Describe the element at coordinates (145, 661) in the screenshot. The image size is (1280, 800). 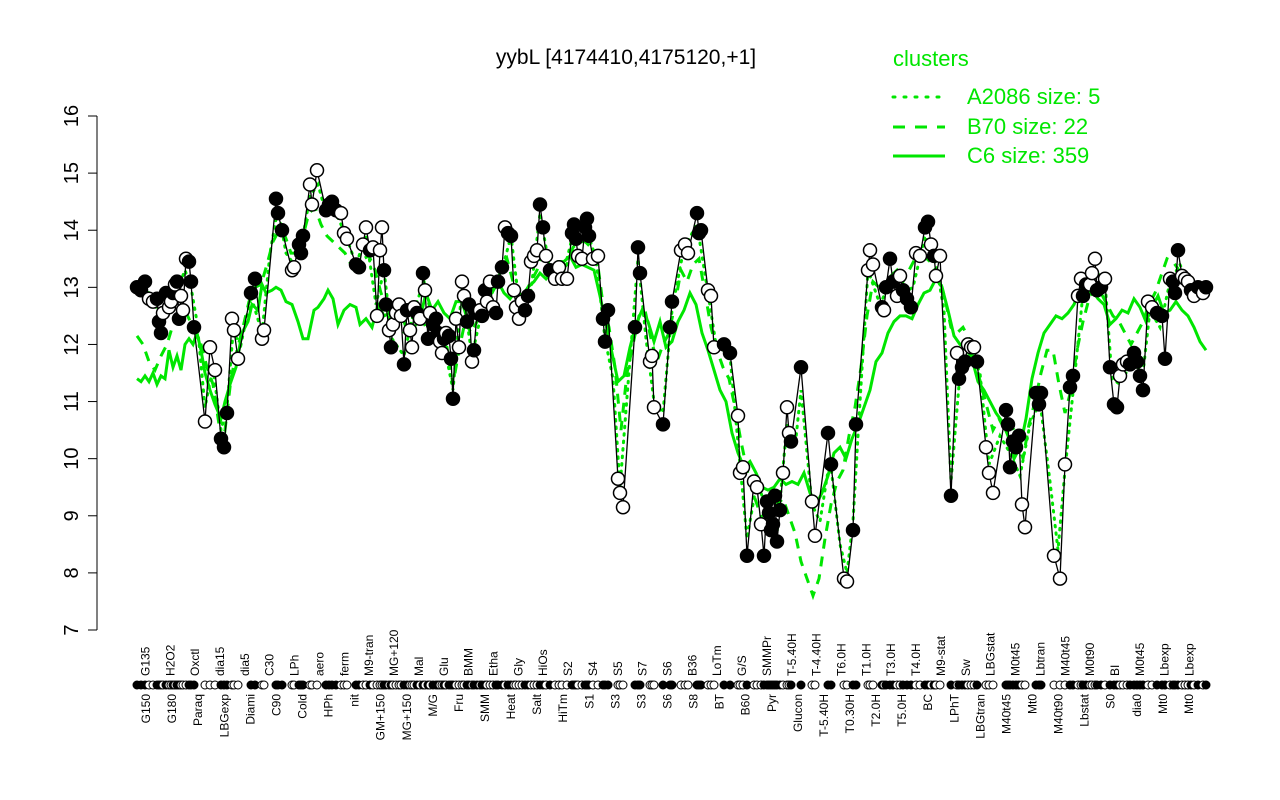
I see `x-tick-label: G135` at that location.